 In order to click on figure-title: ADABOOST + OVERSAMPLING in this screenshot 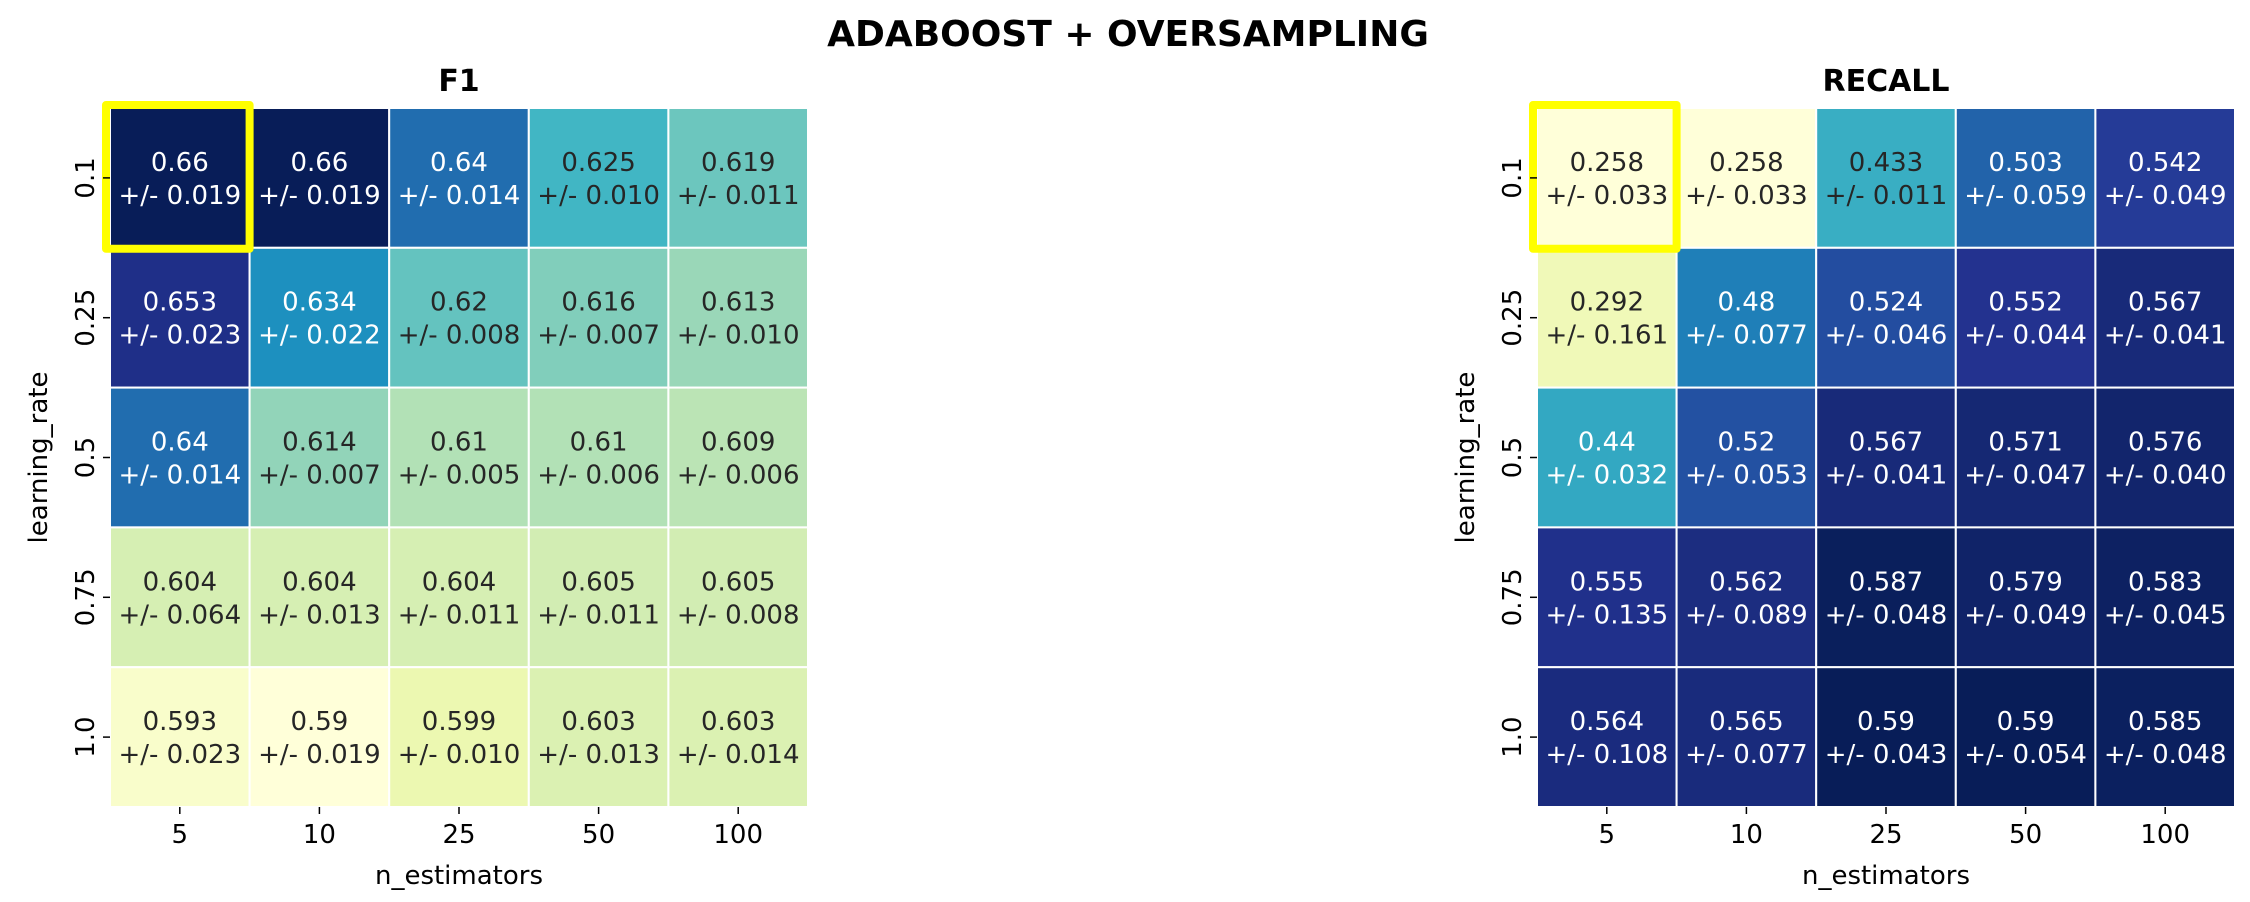, I will do `click(1128, 34)`.